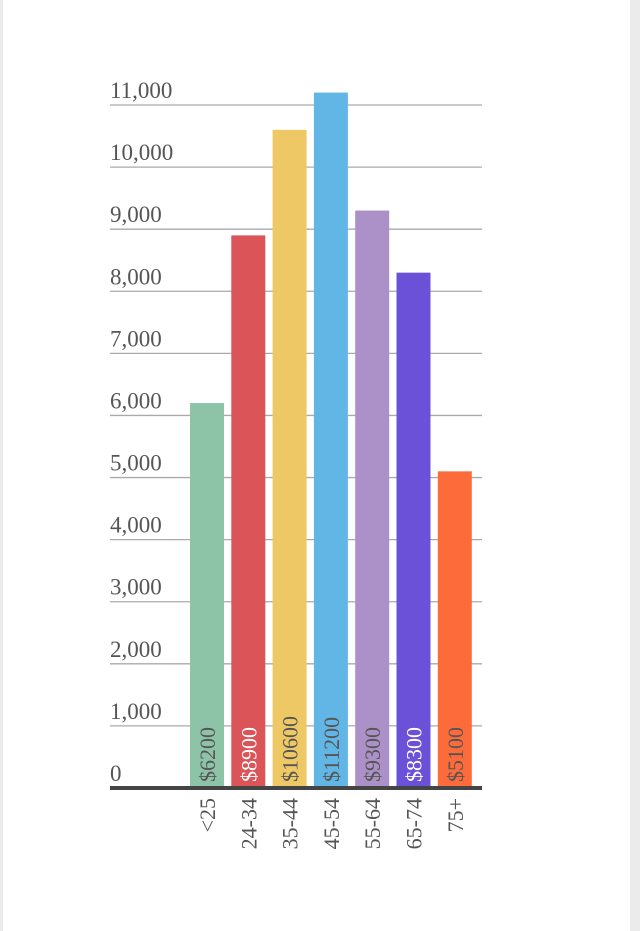 This screenshot has width=640, height=931. I want to click on y-tick-label: 1,000, so click(136, 711).